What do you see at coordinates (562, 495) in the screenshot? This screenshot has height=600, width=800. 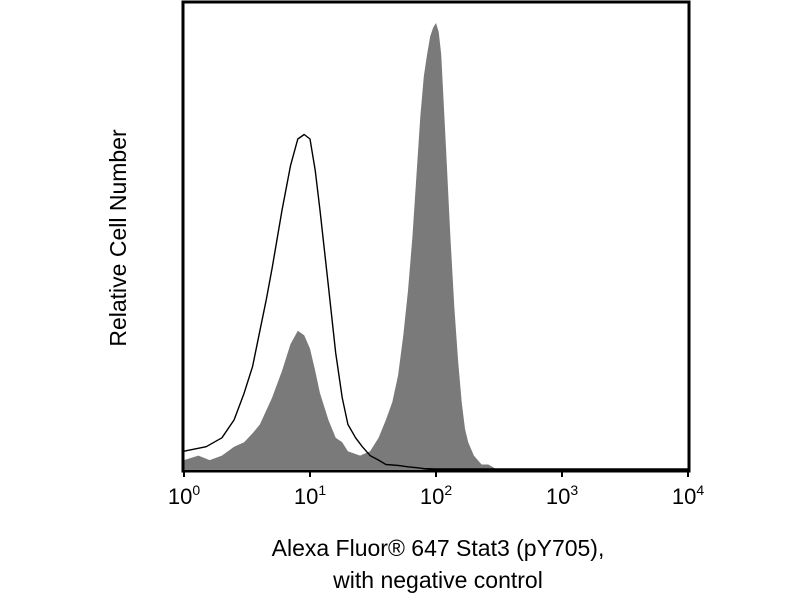 I see `x-tick-label: 10³` at bounding box center [562, 495].